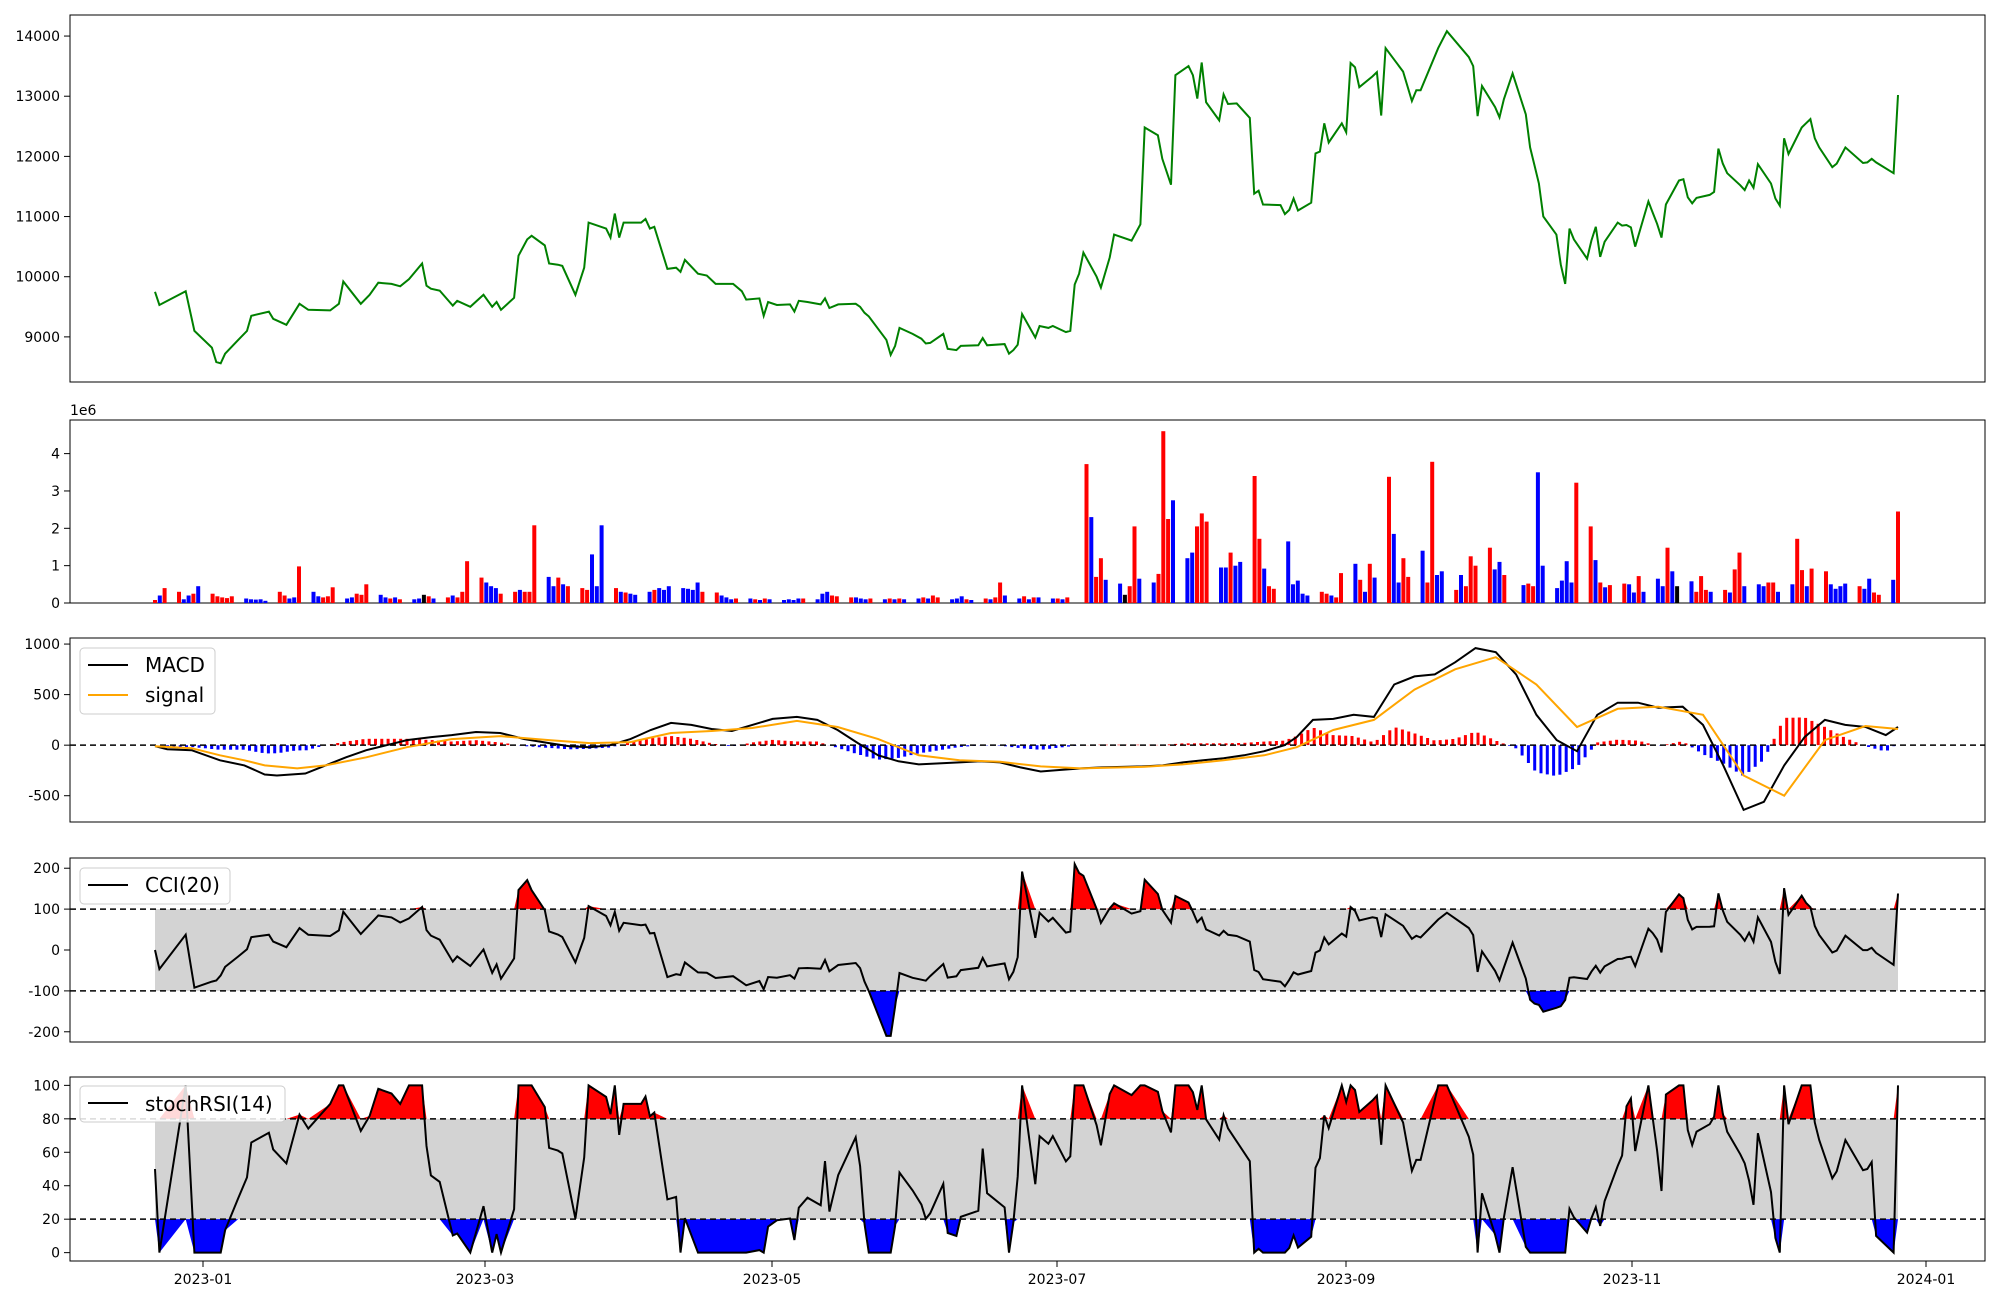 The image size is (2000, 1300). I want to click on y-tick-label: 500, so click(46, 696).